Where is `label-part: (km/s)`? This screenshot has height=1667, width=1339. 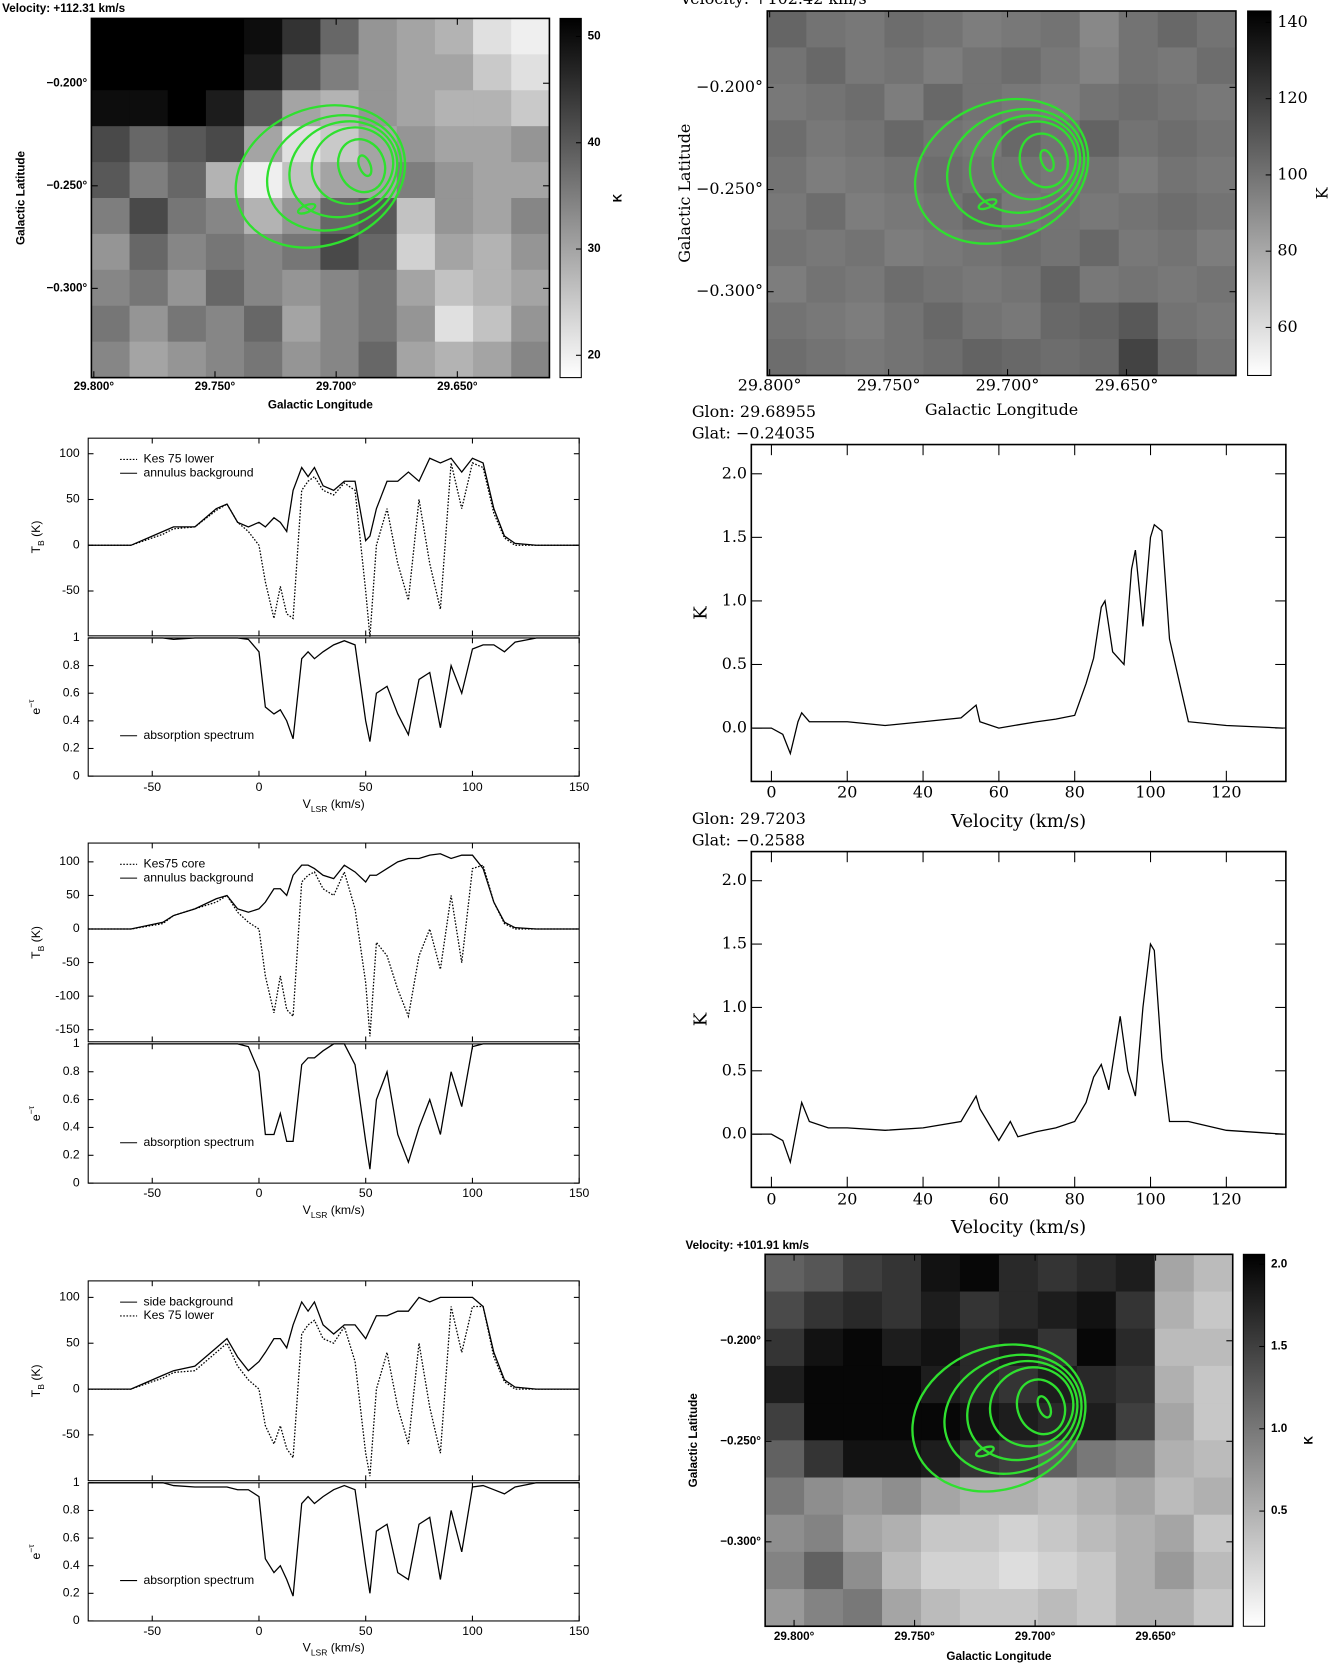
label-part: (km/s) is located at coordinates (345, 1210).